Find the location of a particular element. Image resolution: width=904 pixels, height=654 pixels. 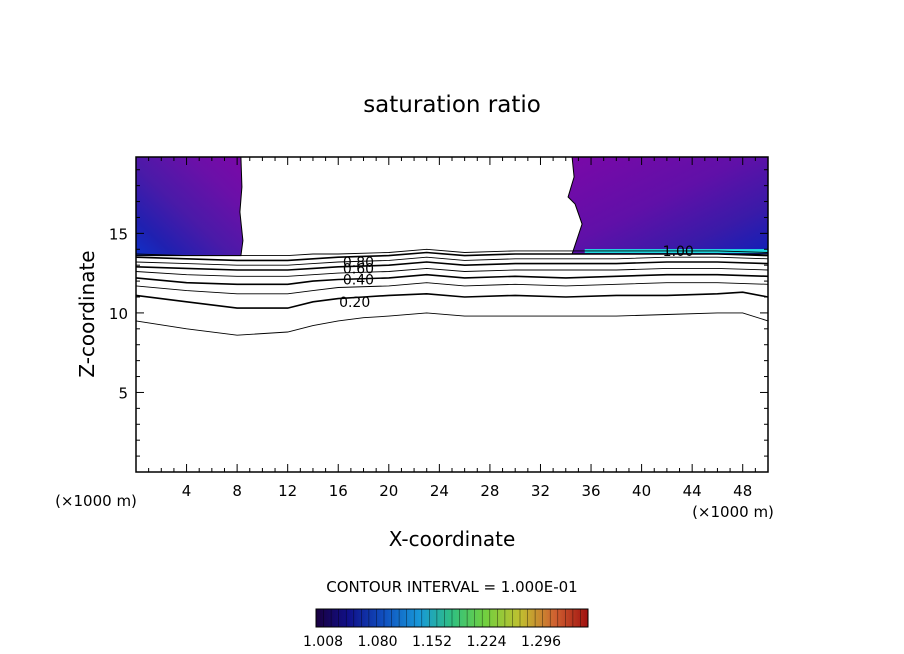

contour-line-0.8 is located at coordinates (452, 256).